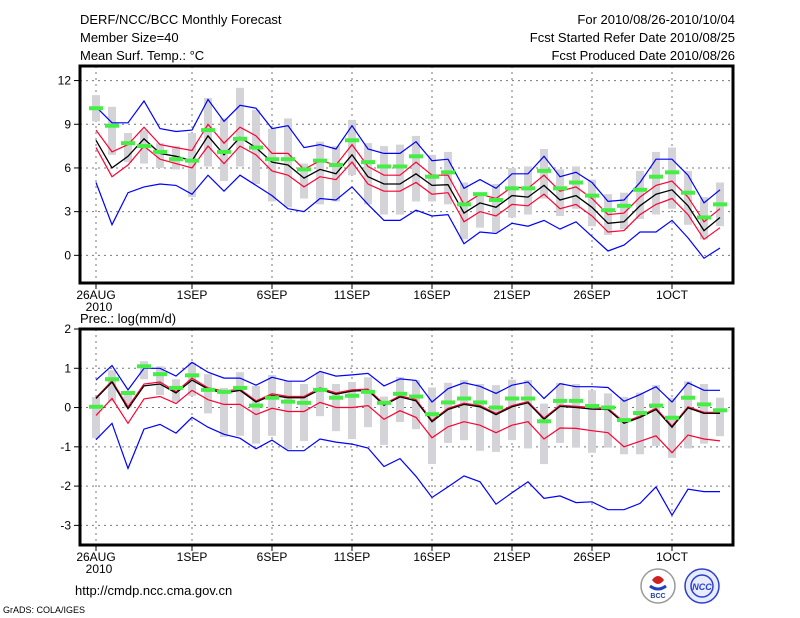 This screenshot has width=800, height=618. Describe the element at coordinates (65, 486) in the screenshot. I see `y-tick-label: -2` at that location.